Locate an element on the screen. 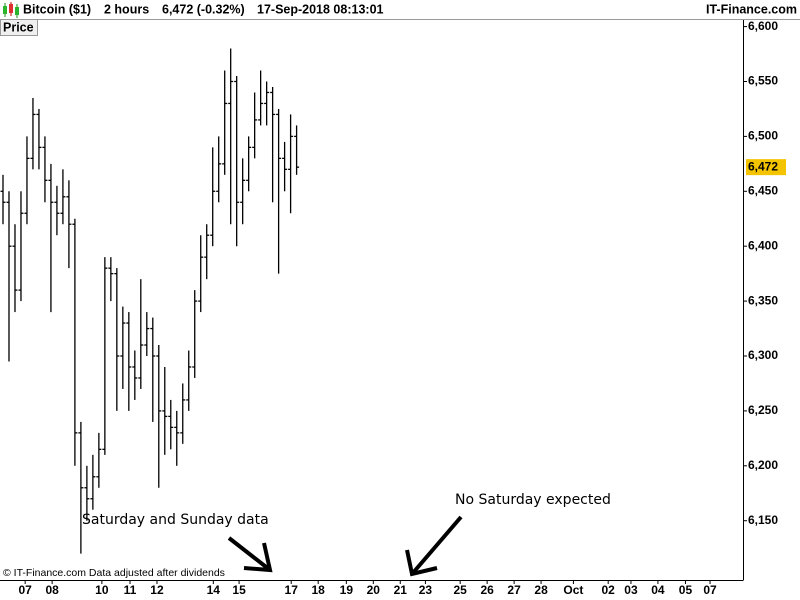 The width and height of the screenshot is (800, 600). brand: IT-Finance.com is located at coordinates (751, 9).